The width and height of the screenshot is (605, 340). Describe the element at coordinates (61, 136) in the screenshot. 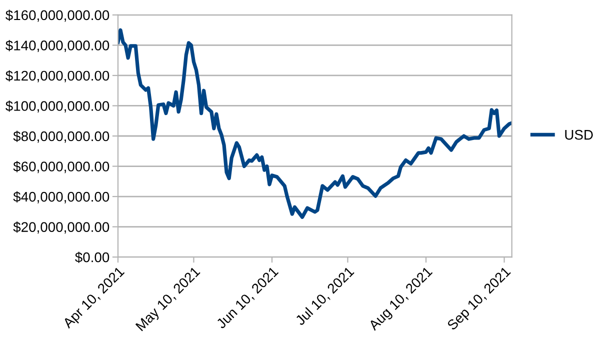

I see `y-tick-label: $80,000,000.00` at that location.